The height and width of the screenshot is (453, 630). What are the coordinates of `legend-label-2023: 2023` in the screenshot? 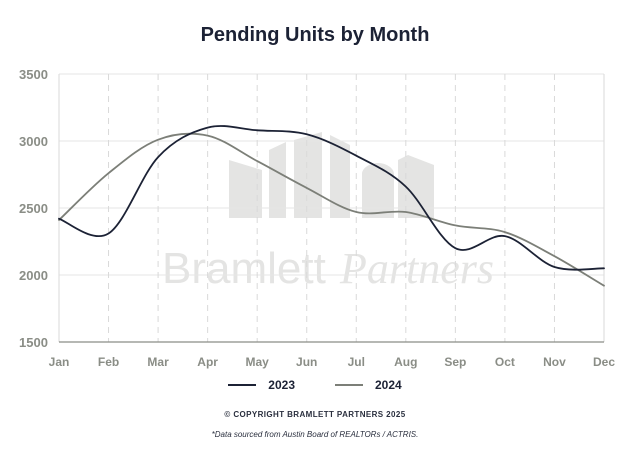 It's located at (281, 385).